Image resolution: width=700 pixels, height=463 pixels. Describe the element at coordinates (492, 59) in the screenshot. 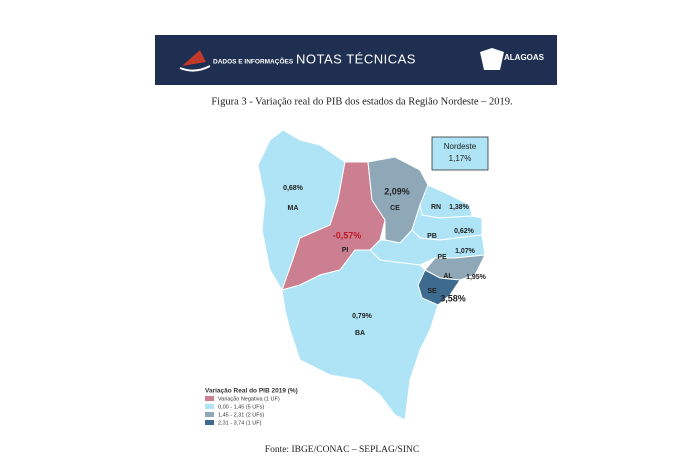

I see `state-crest` at that location.